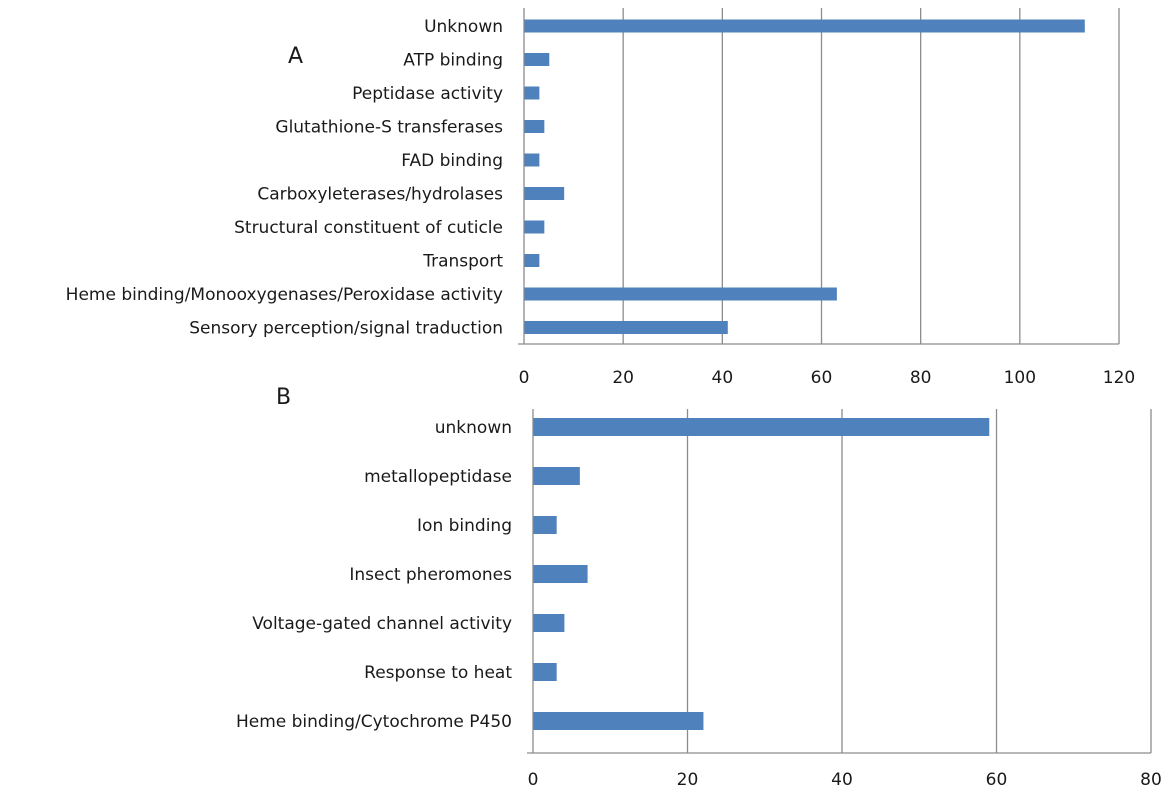 The height and width of the screenshot is (792, 1170). What do you see at coordinates (382, 624) in the screenshot?
I see `panel-b-category-label: Voltage-gated channel activity` at bounding box center [382, 624].